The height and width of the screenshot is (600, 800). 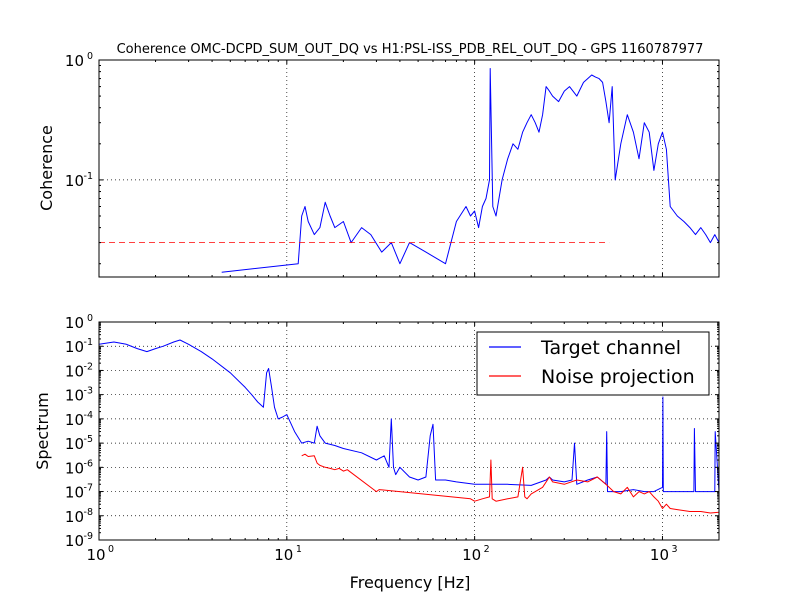 What do you see at coordinates (618, 377) in the screenshot?
I see `legend-label-noise-projection: Noise projection` at bounding box center [618, 377].